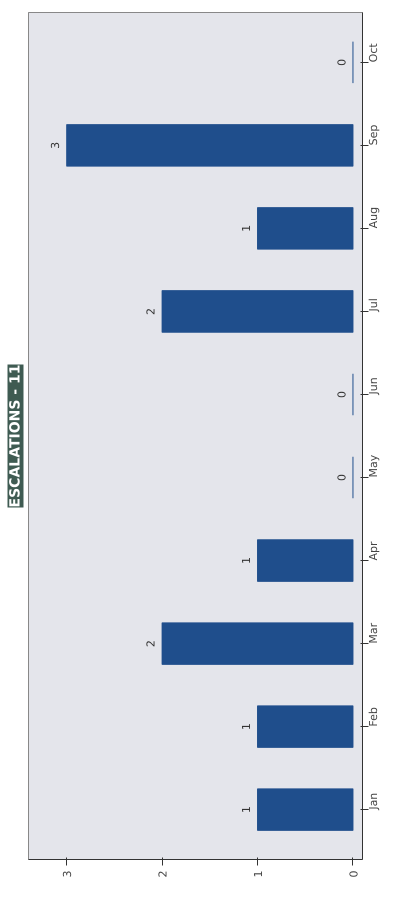 This screenshot has height=919, width=412. Describe the element at coordinates (373, 551) in the screenshot. I see `y-tick-label: Apr` at that location.